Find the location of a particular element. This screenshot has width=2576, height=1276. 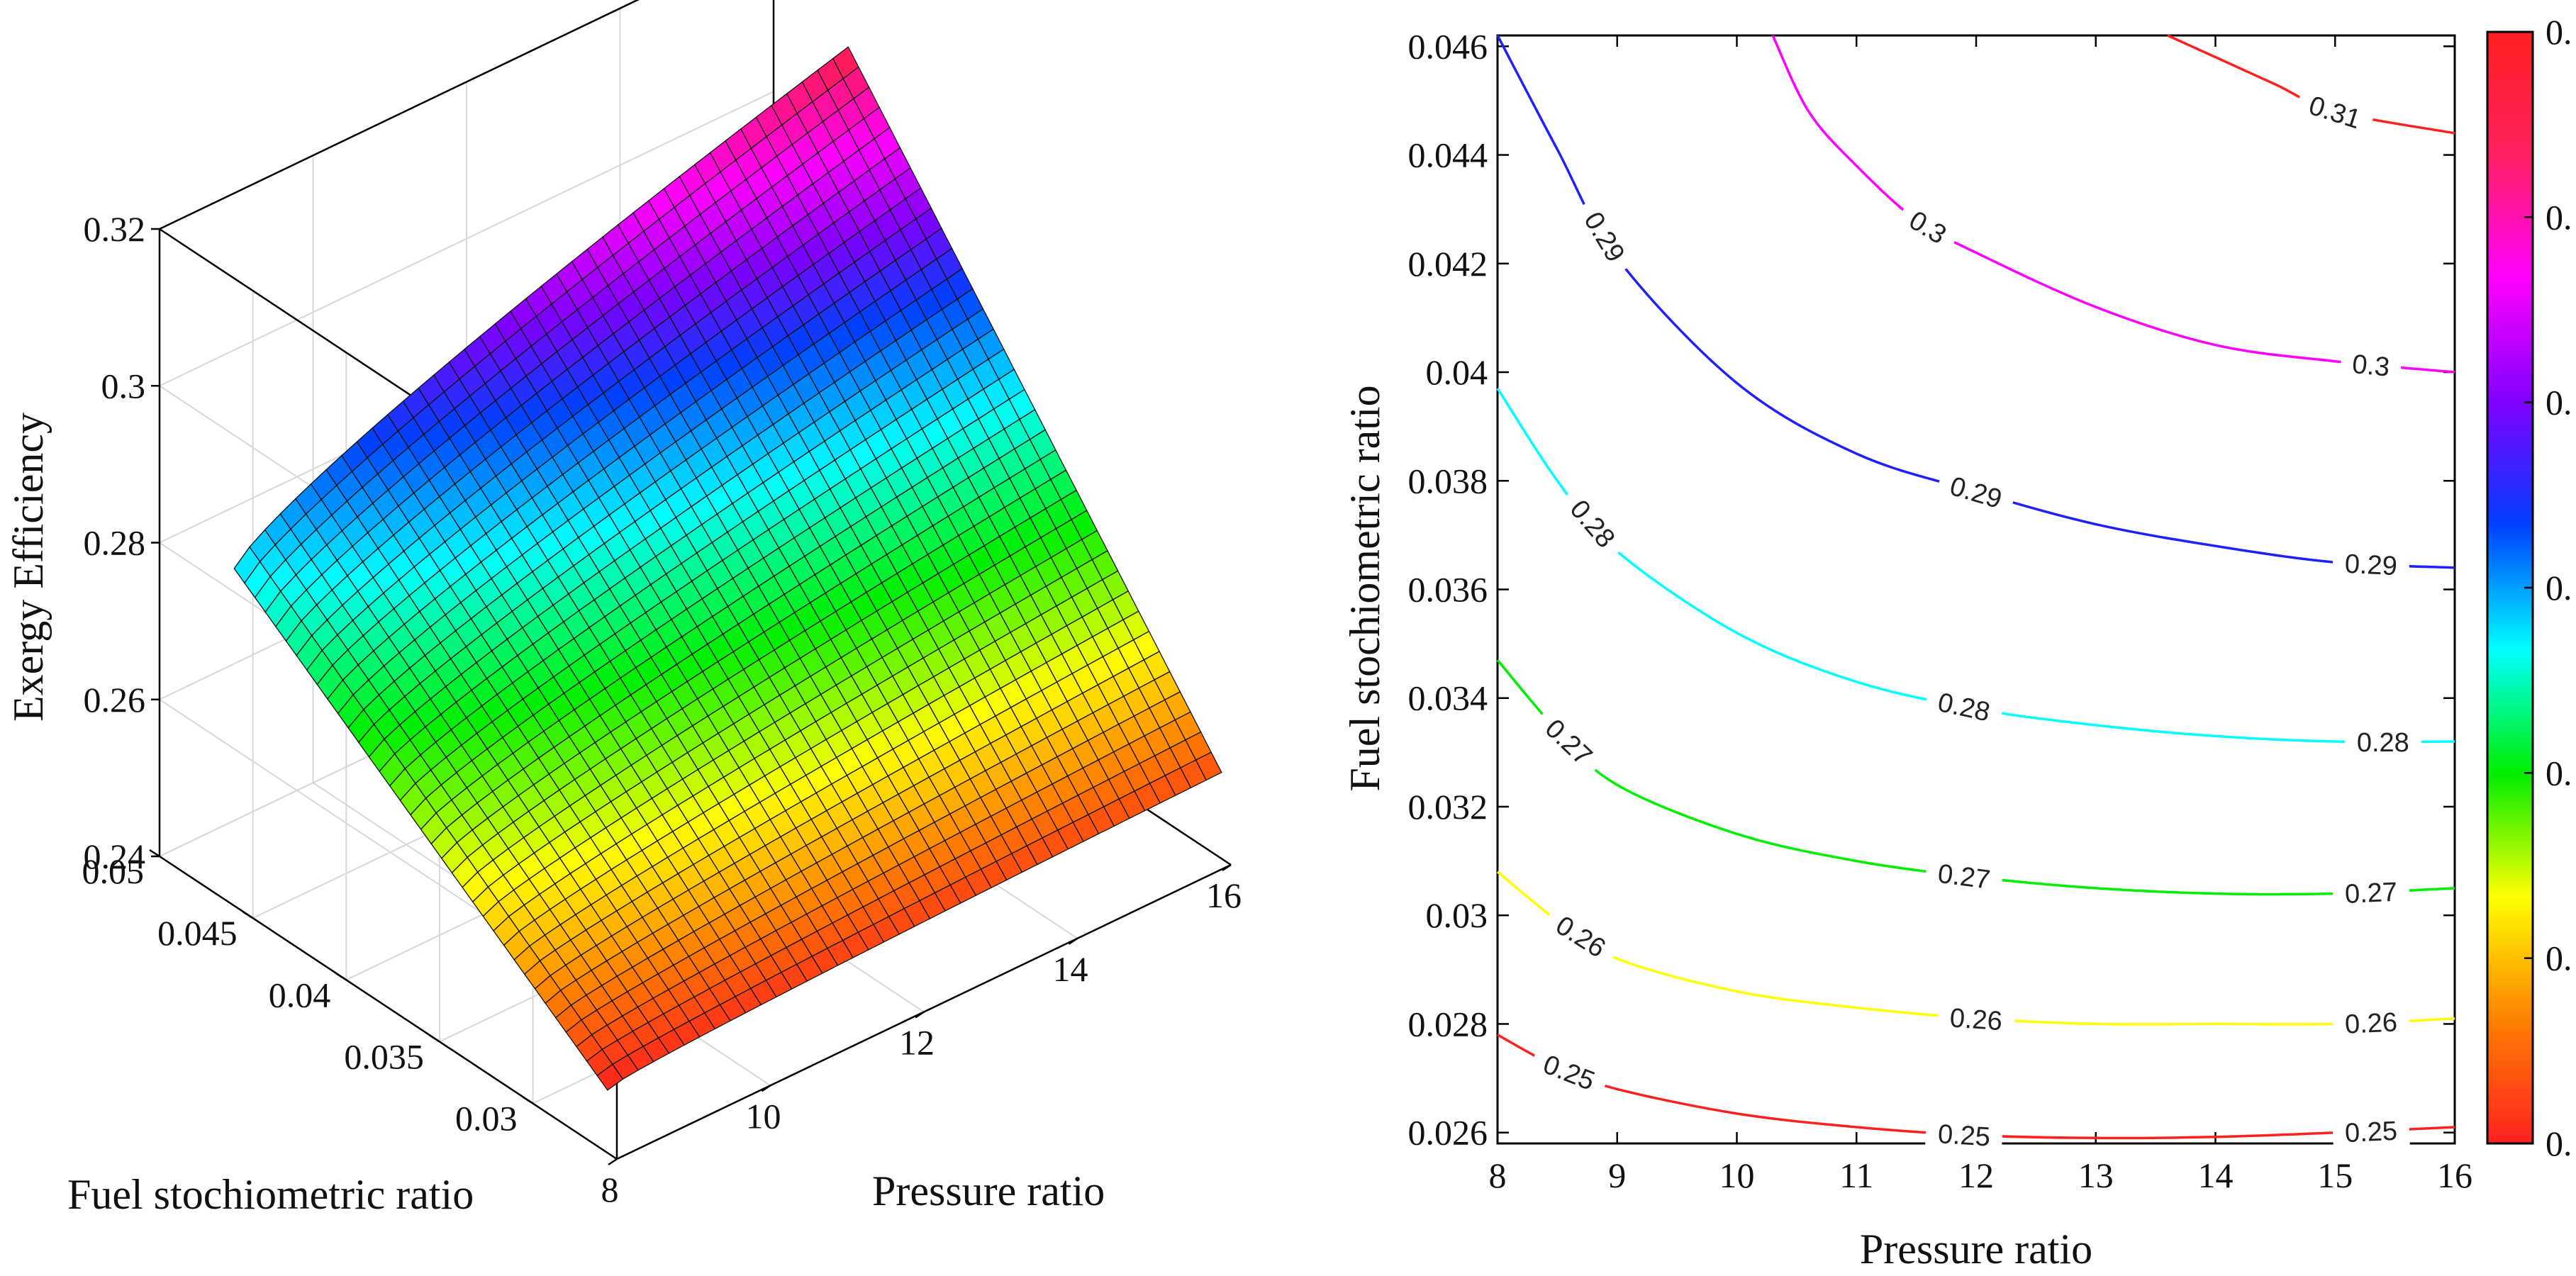

z-tick-label: 0.28 is located at coordinates (115, 543).